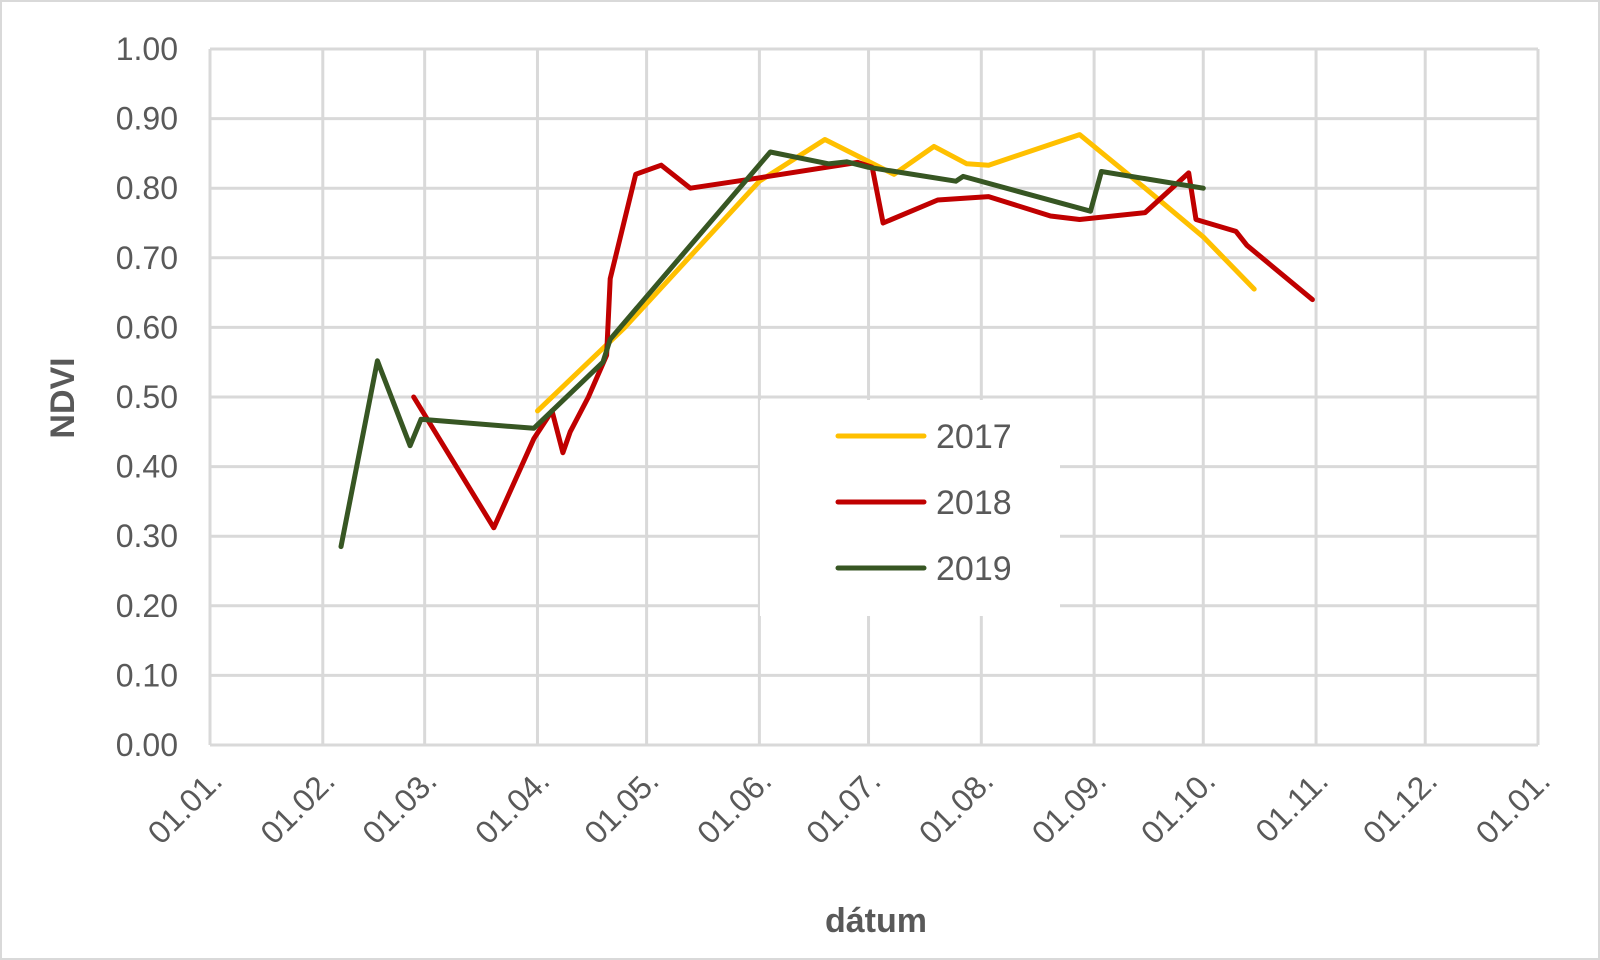 The width and height of the screenshot is (1600, 960). Describe the element at coordinates (621, 806) in the screenshot. I see `x-tick-label: 01.05.` at that location.